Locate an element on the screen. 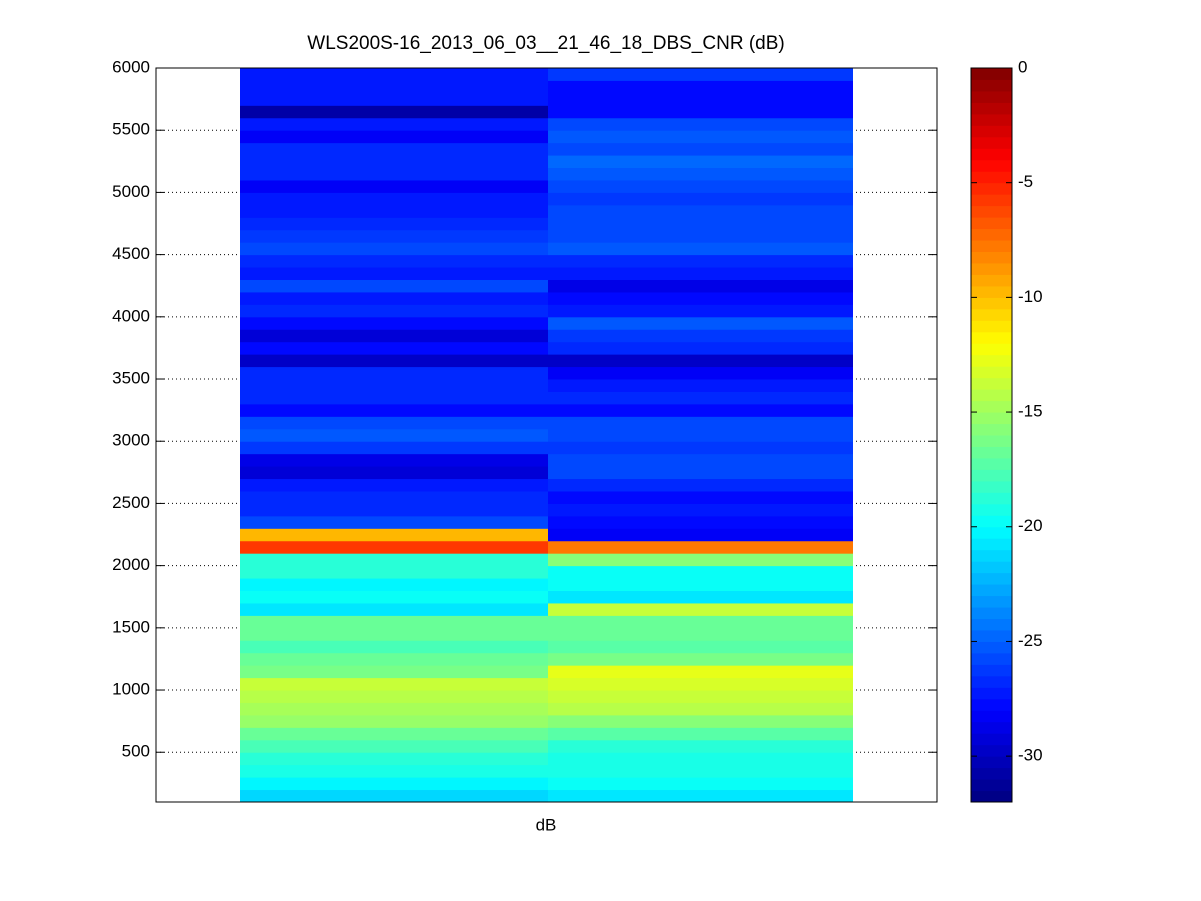 This screenshot has width=1201, height=901. y-tick-label: 5500 is located at coordinates (131, 129).